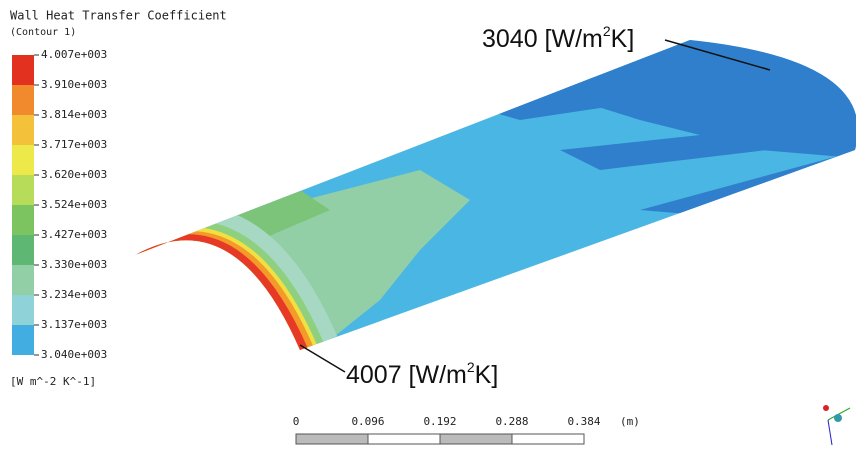 Image resolution: width=856 pixels, height=458 pixels. What do you see at coordinates (74, 324) in the screenshot?
I see `legend-label: 3.137e+003` at bounding box center [74, 324].